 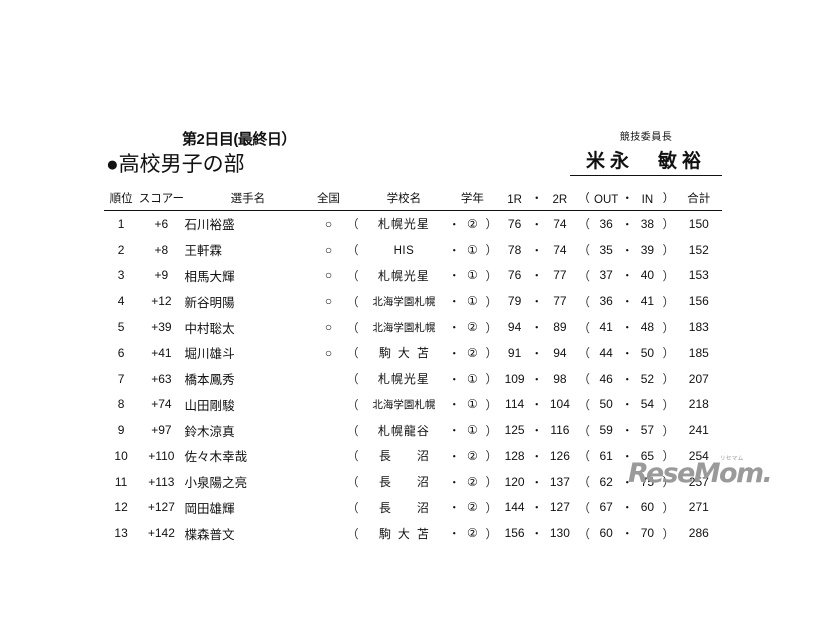 I want to click on school-name: 北海学園札幌, so click(x=404, y=327).